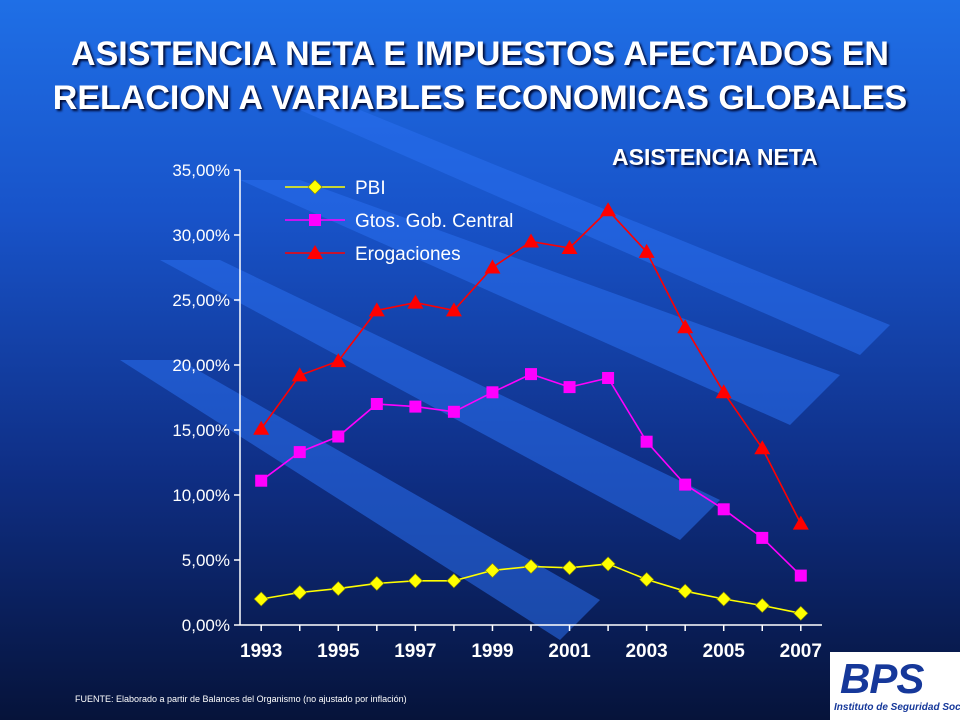 The width and height of the screenshot is (960, 720). Describe the element at coordinates (315, 187) in the screenshot. I see `legend-marker-pbi` at that location.